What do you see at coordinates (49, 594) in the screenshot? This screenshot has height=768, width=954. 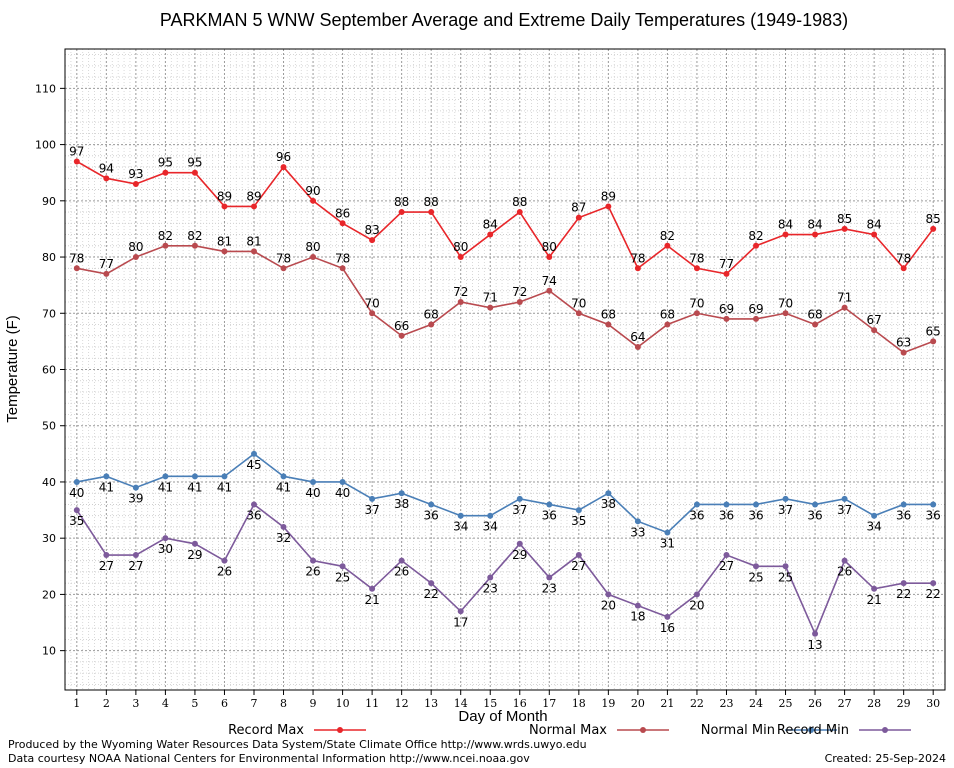 I see `y-tick-label: 20` at bounding box center [49, 594].